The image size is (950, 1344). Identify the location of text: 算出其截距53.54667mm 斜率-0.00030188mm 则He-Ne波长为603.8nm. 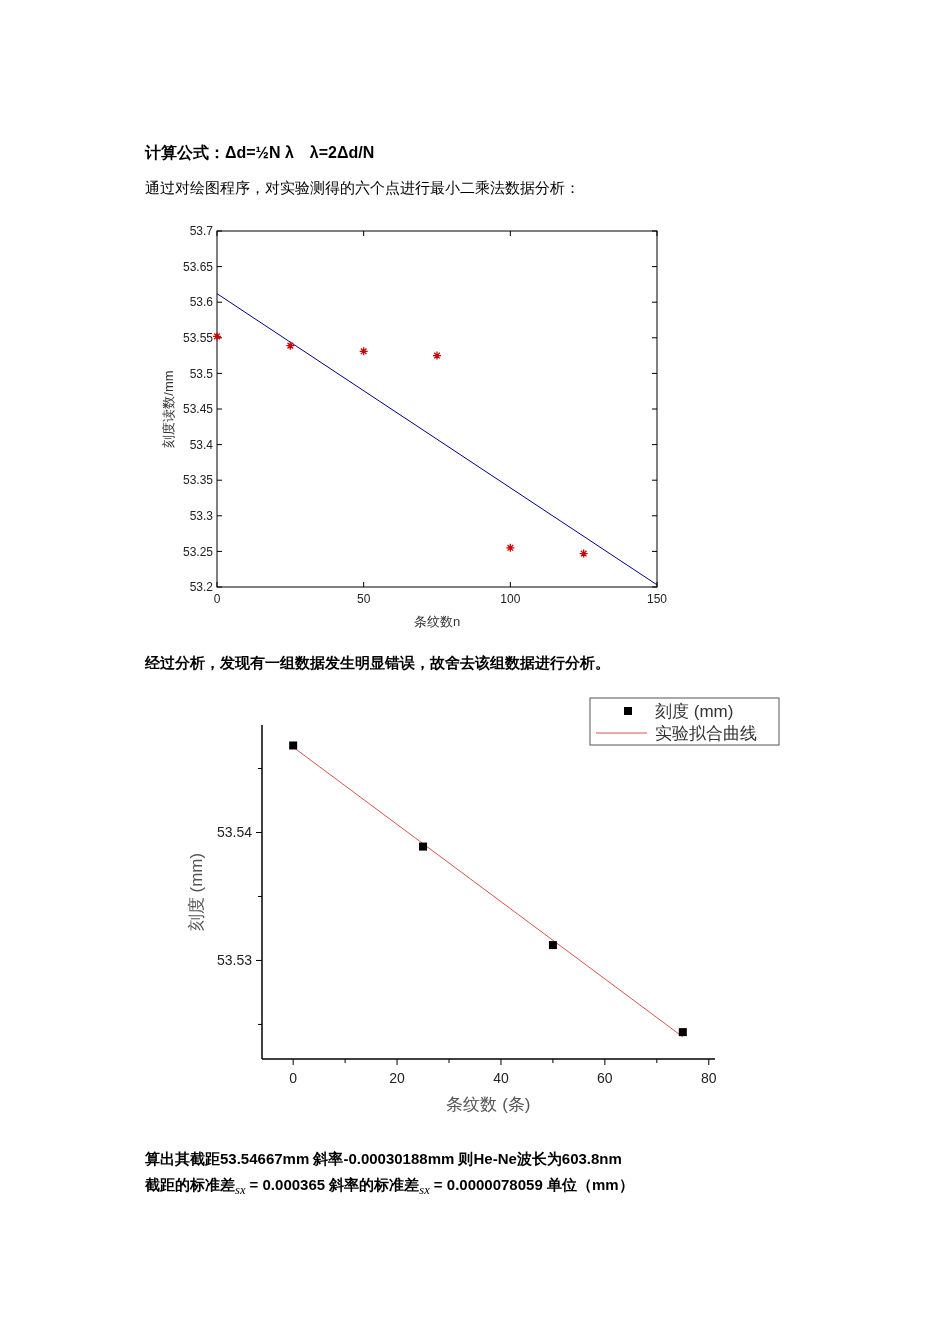
(384, 1159).